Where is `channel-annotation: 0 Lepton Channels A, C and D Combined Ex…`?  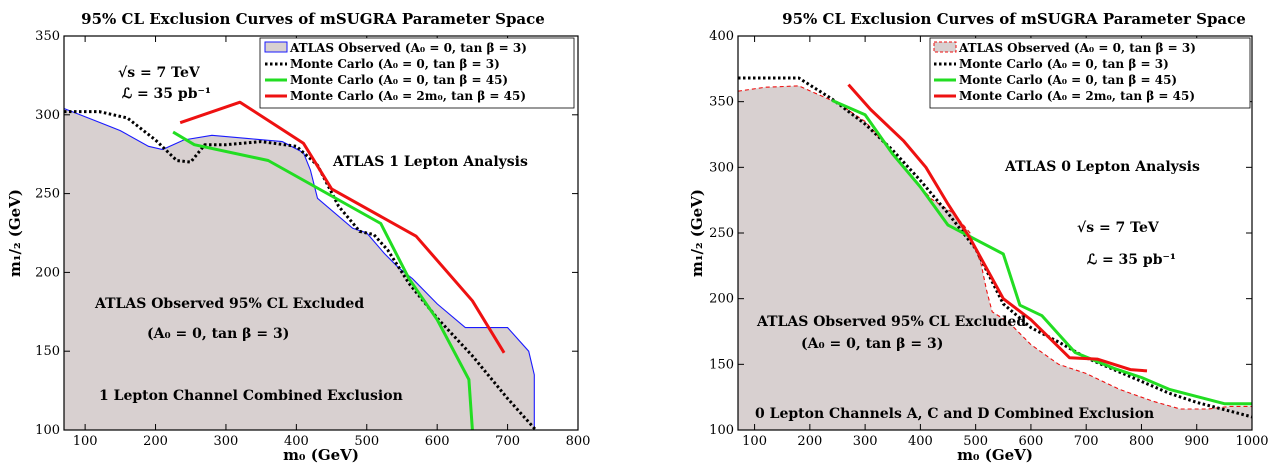
channel-annotation: 0 Lepton Channels A, C and D Combined Ex… is located at coordinates (954, 414).